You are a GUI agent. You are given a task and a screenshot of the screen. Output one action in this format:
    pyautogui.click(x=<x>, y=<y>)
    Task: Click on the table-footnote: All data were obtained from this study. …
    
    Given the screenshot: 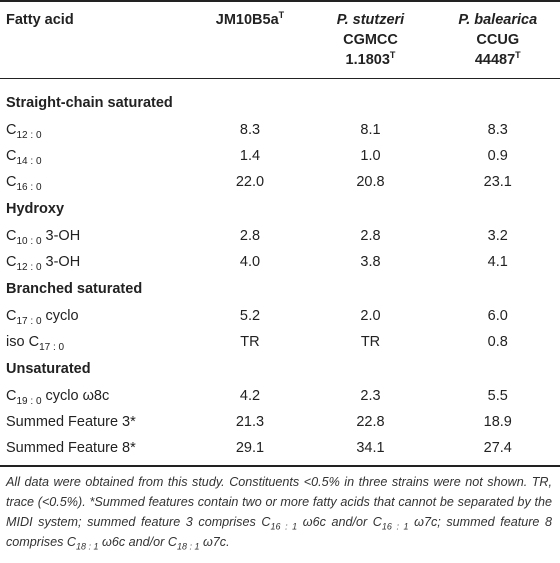 What is the action you would take?
    pyautogui.click(x=279, y=513)
    